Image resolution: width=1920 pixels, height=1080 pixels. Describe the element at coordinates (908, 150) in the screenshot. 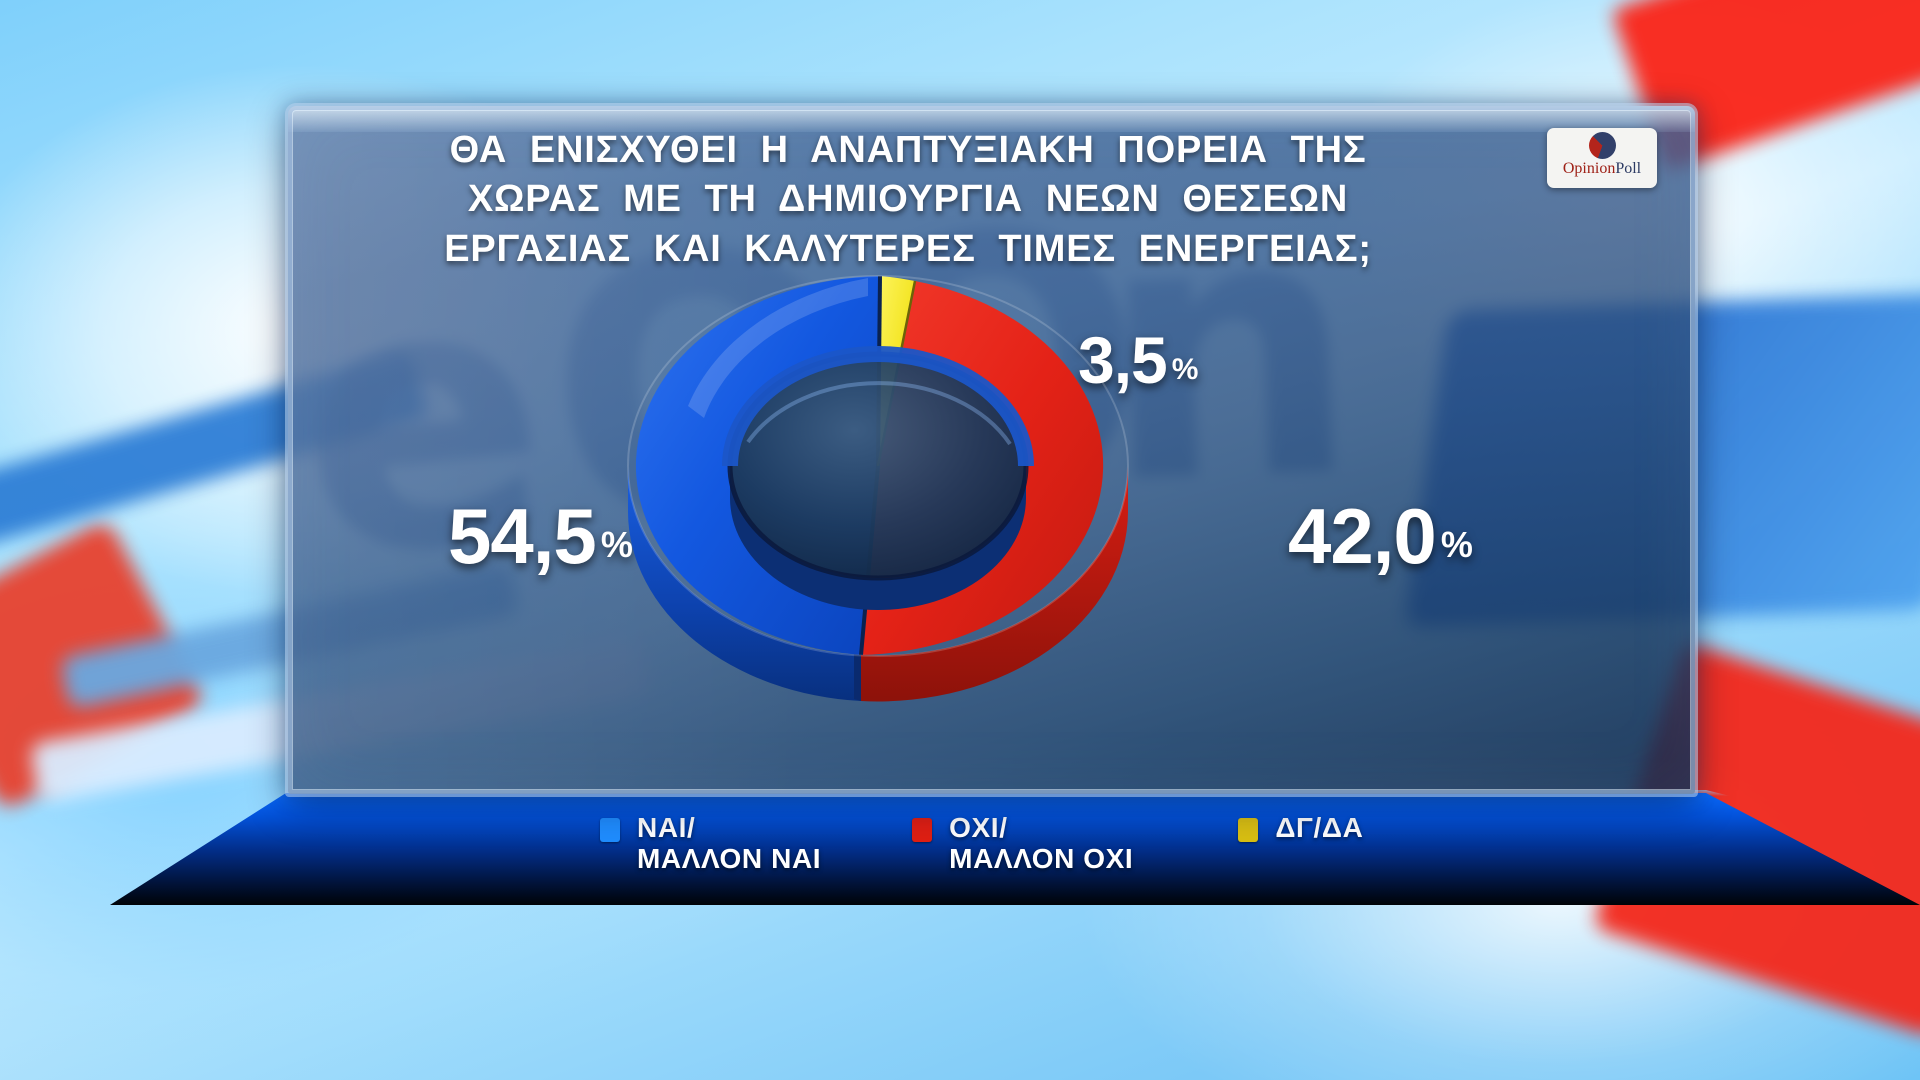

I see `title-line-1: ΘΑ ΕΝΙΣΧΥΘΕΙ Η ΑΝΑΠΤΥΞΙΑΚΗ ΠΟΡΕΙΑ ΤΗΣ` at that location.